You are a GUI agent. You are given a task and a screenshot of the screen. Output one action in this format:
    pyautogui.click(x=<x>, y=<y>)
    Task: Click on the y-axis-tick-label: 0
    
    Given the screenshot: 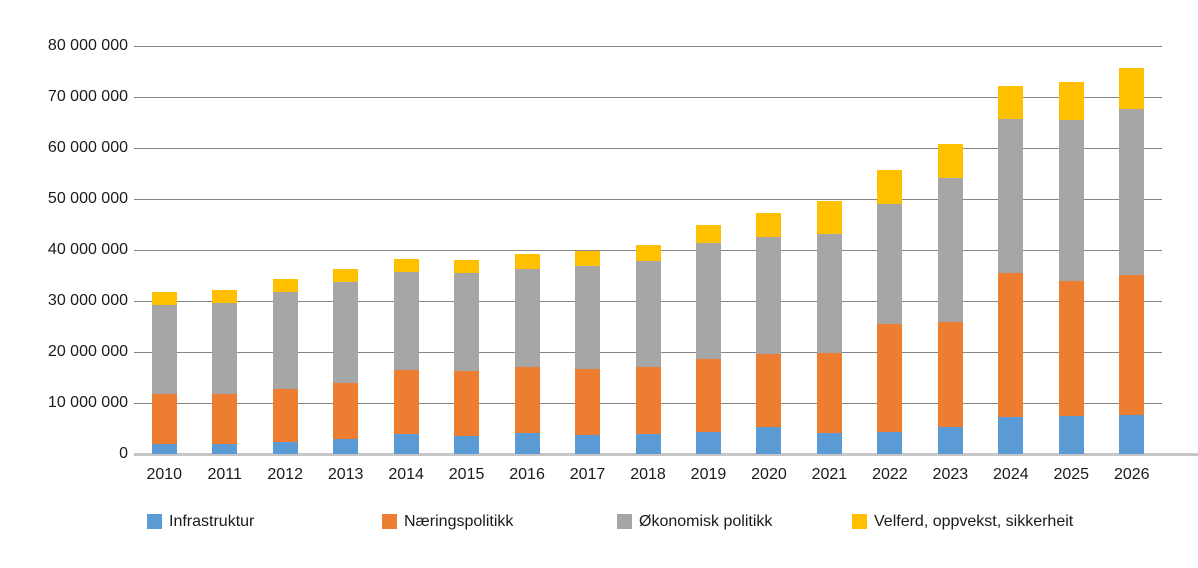 What is the action you would take?
    pyautogui.click(x=123, y=453)
    